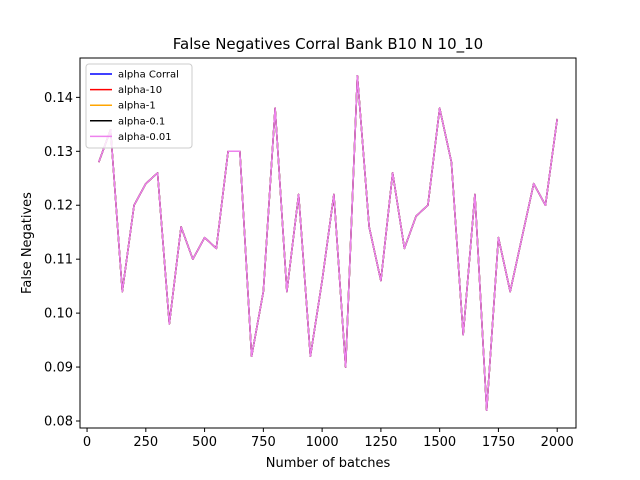  I want to click on y-tick-label: 0.13, so click(58, 152).